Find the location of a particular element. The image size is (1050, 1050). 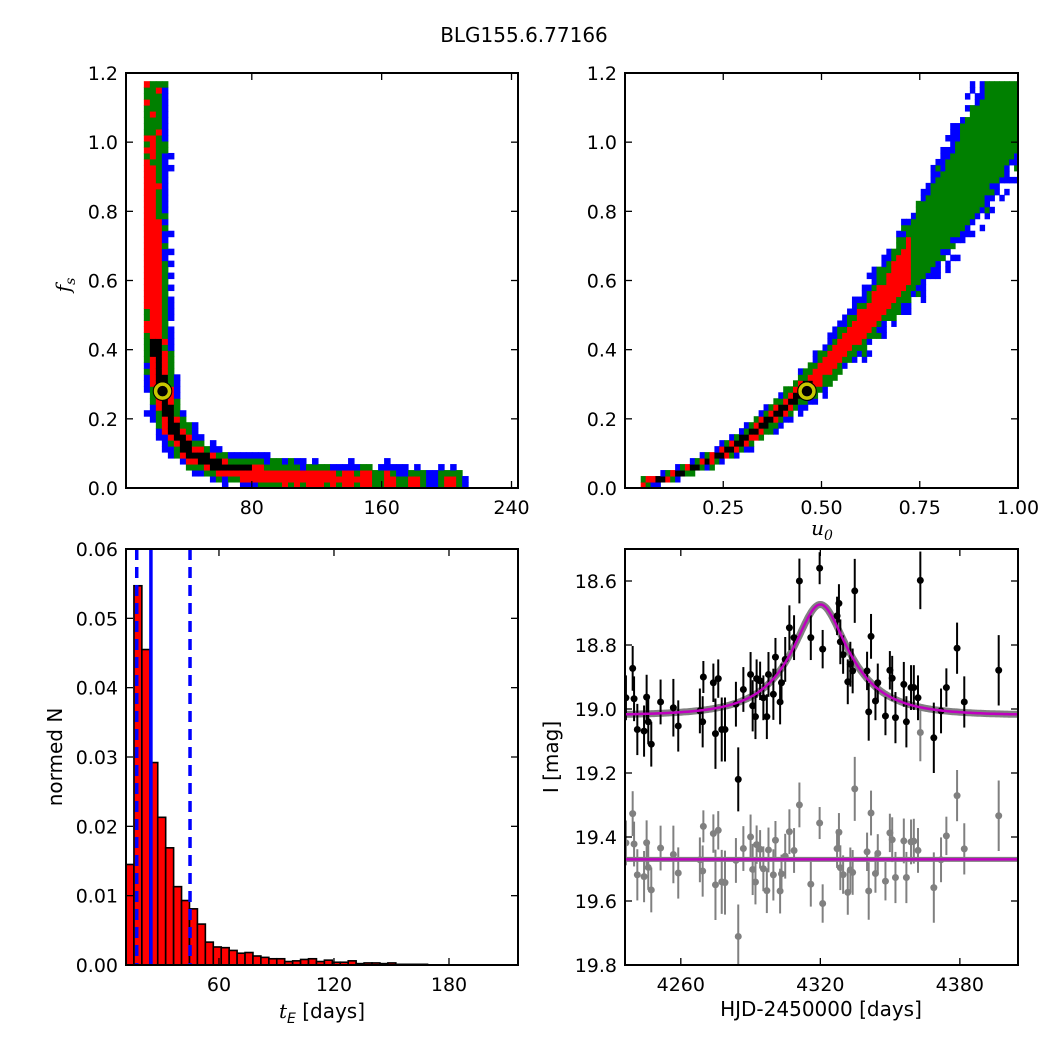

y-tick-label: 0.6 is located at coordinates (103, 282).